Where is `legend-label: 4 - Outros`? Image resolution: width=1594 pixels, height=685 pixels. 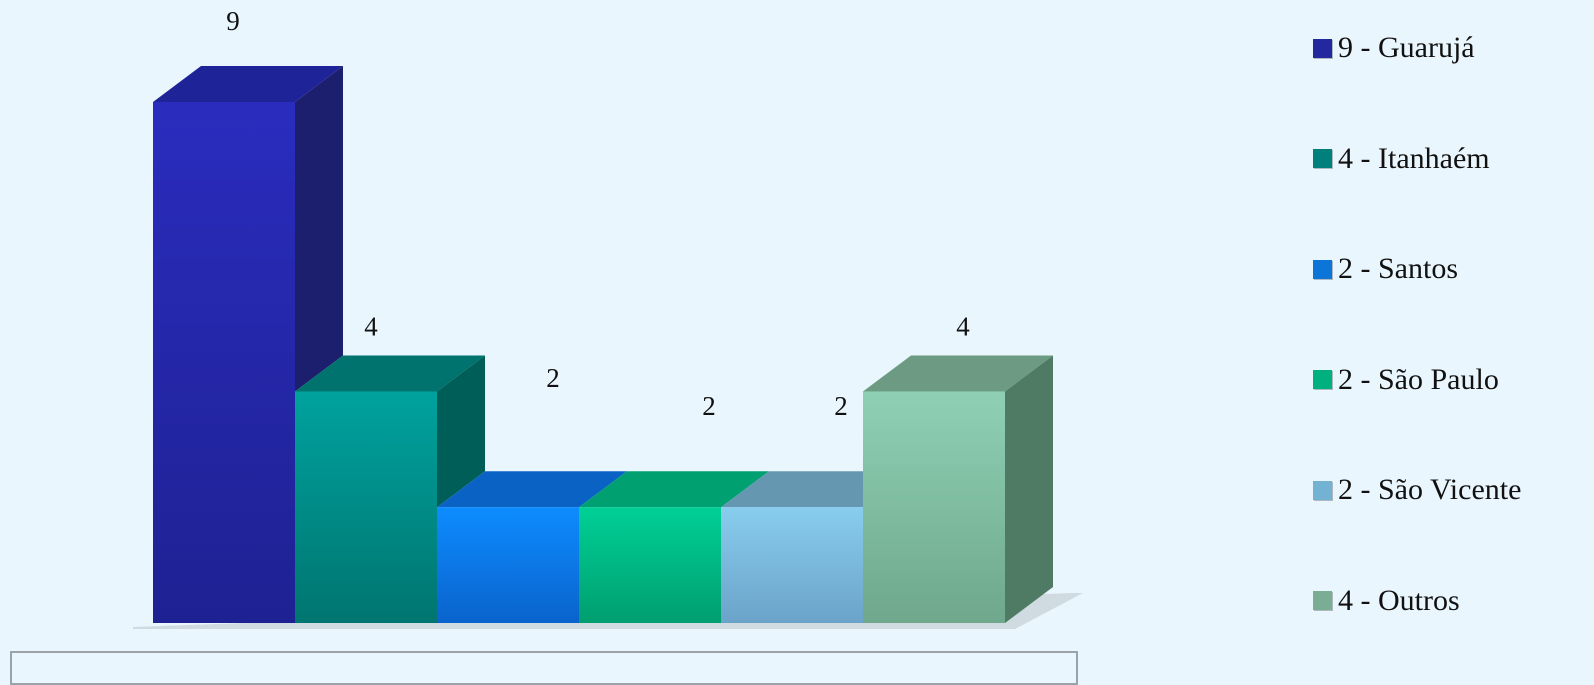 legend-label: 4 - Outros is located at coordinates (1399, 600).